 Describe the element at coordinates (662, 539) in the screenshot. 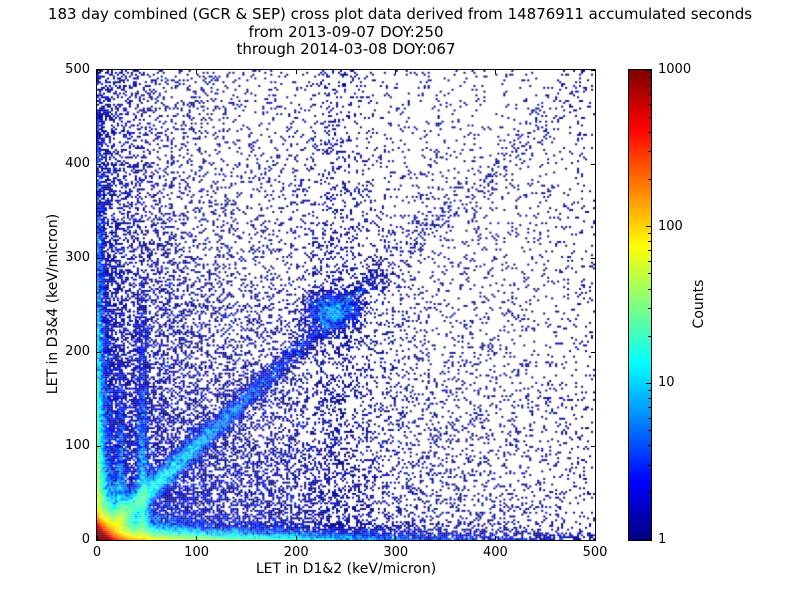

I see `colorbar-tick-label: 1` at that location.